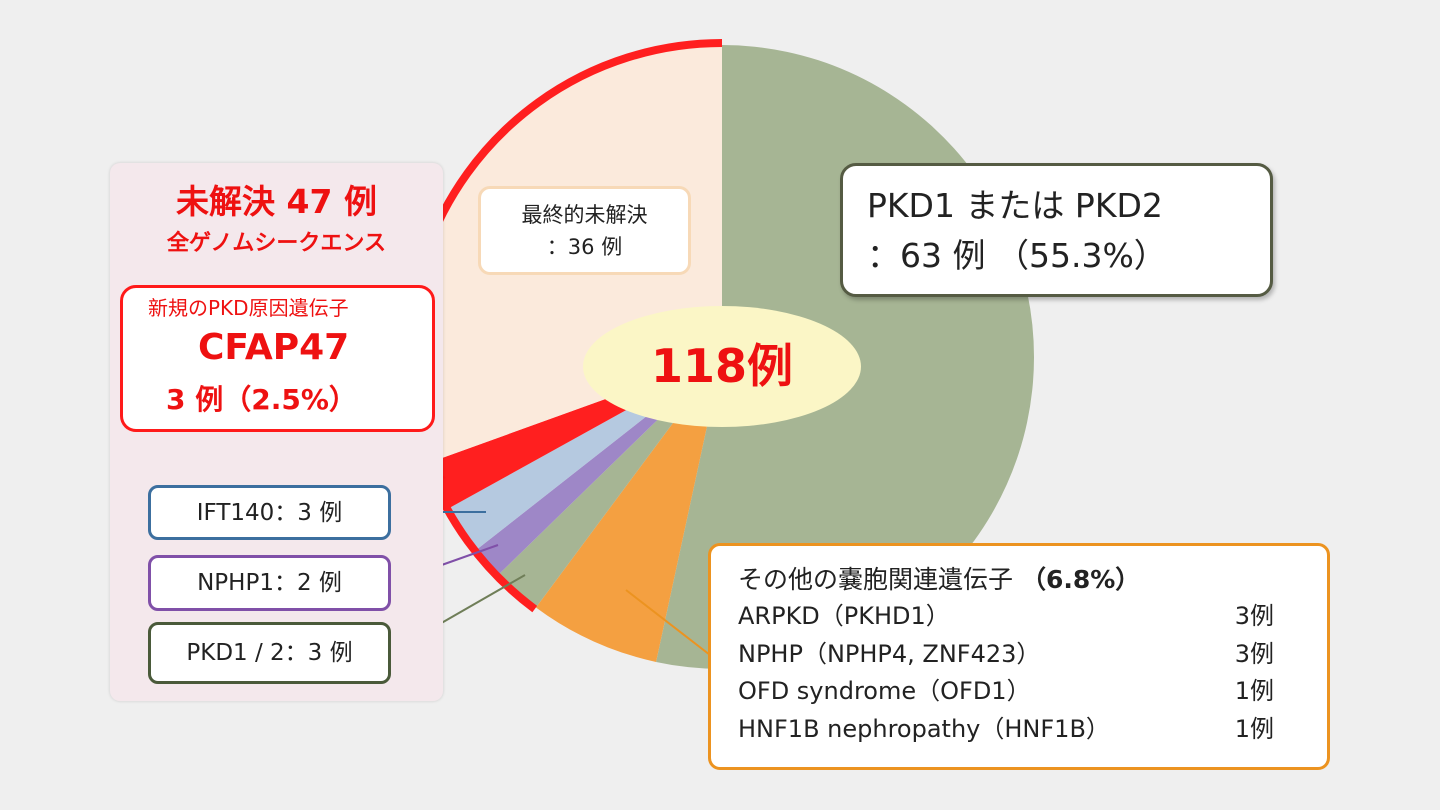 The height and width of the screenshot is (810, 1440). I want to click on leader-other, so click(668, 622).